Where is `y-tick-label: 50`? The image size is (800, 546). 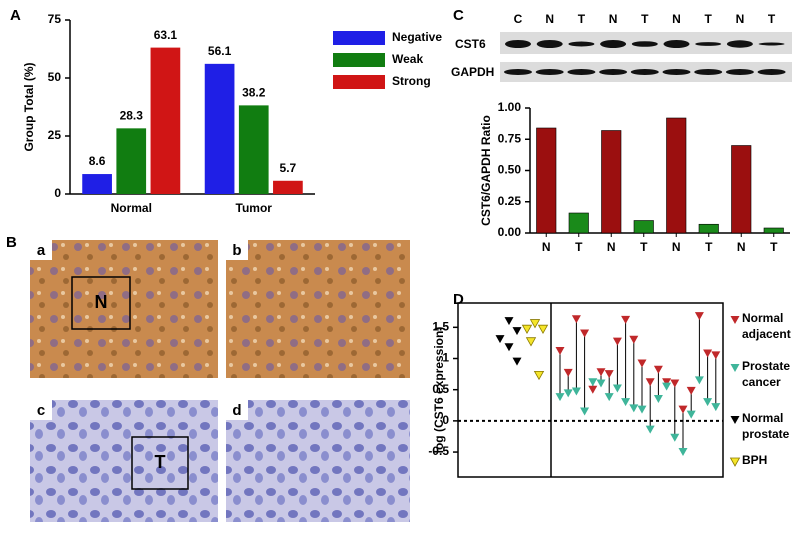 y-tick-label: 50 is located at coordinates (55, 77).